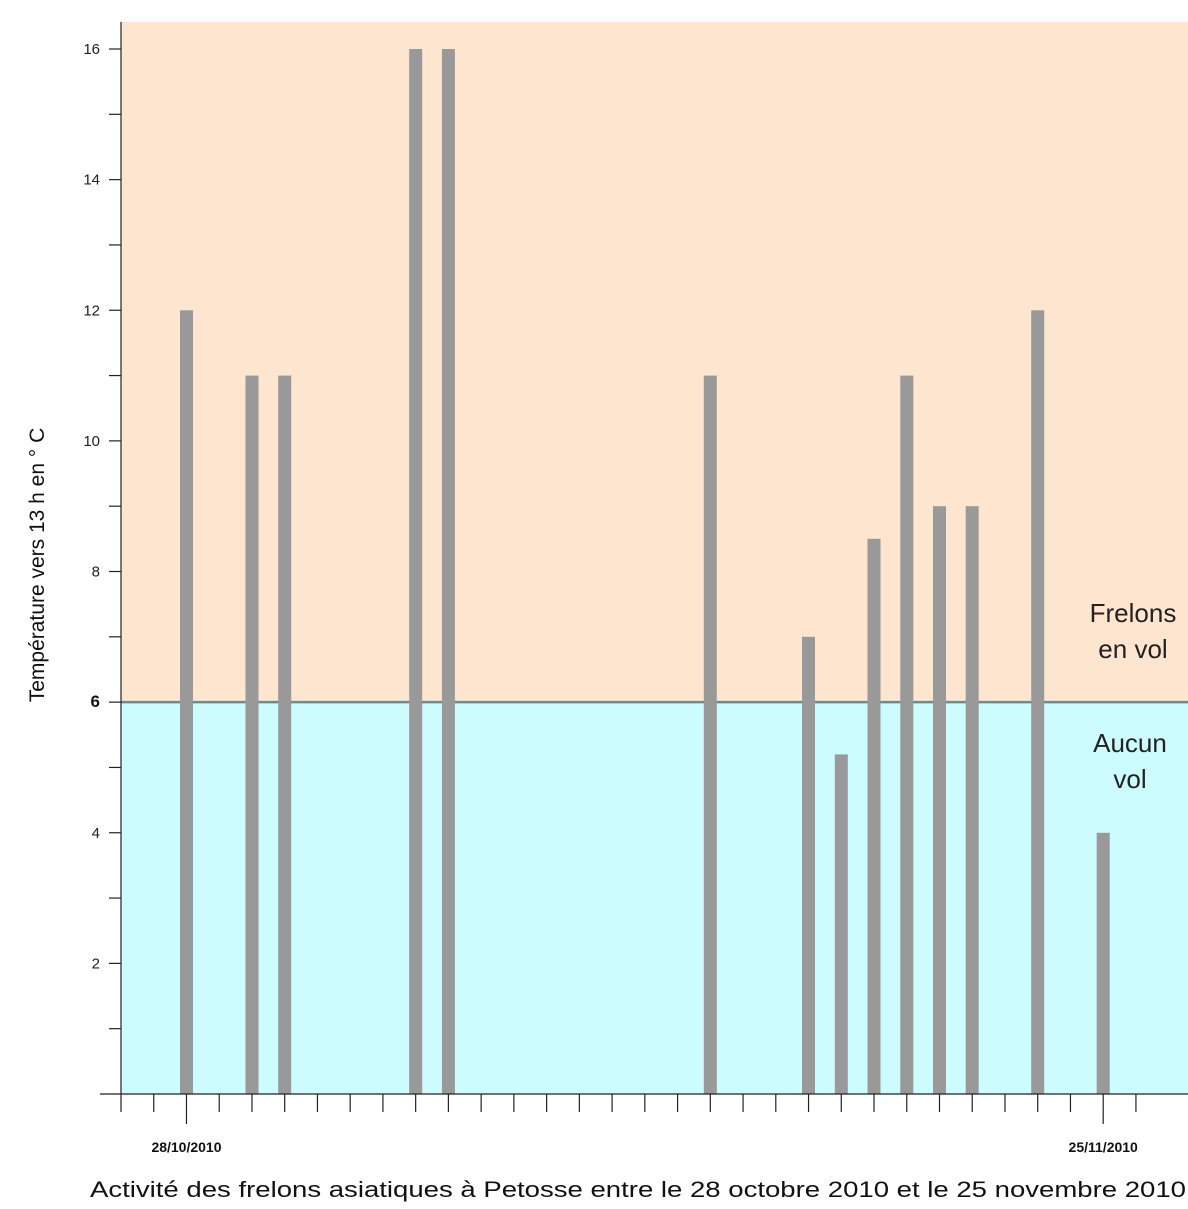  Describe the element at coordinates (96, 572) in the screenshot. I see `y-tick-label-8: 8` at that location.